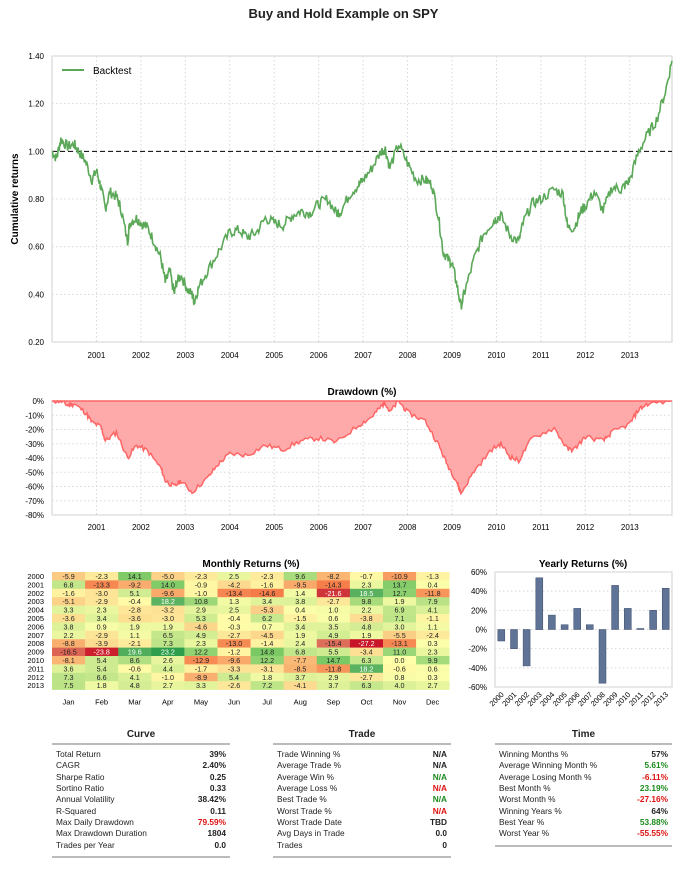 The height and width of the screenshot is (878, 687). Describe the element at coordinates (333, 702) in the screenshot. I see `heatmap-col-label: Sep` at that location.